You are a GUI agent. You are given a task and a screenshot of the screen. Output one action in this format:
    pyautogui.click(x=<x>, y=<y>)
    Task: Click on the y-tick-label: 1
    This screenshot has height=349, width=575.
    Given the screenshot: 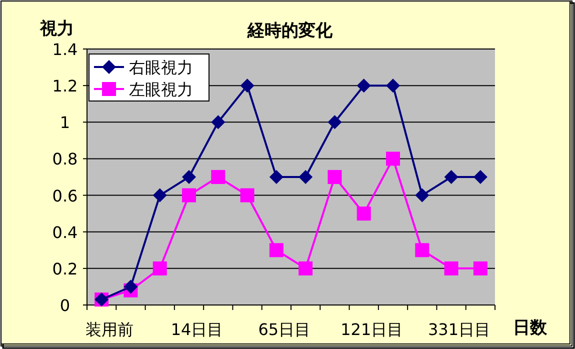 What is the action you would take?
    pyautogui.click(x=65, y=122)
    